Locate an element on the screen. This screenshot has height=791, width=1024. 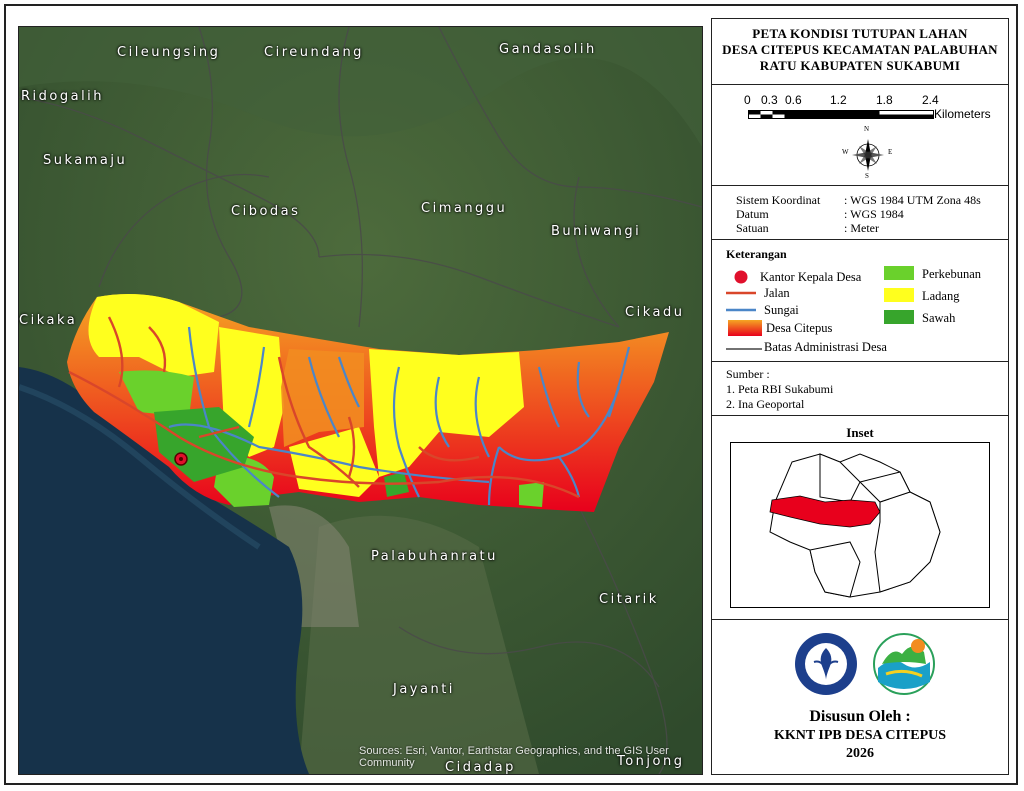
legend-ladang: Ladang is located at coordinates (941, 296).